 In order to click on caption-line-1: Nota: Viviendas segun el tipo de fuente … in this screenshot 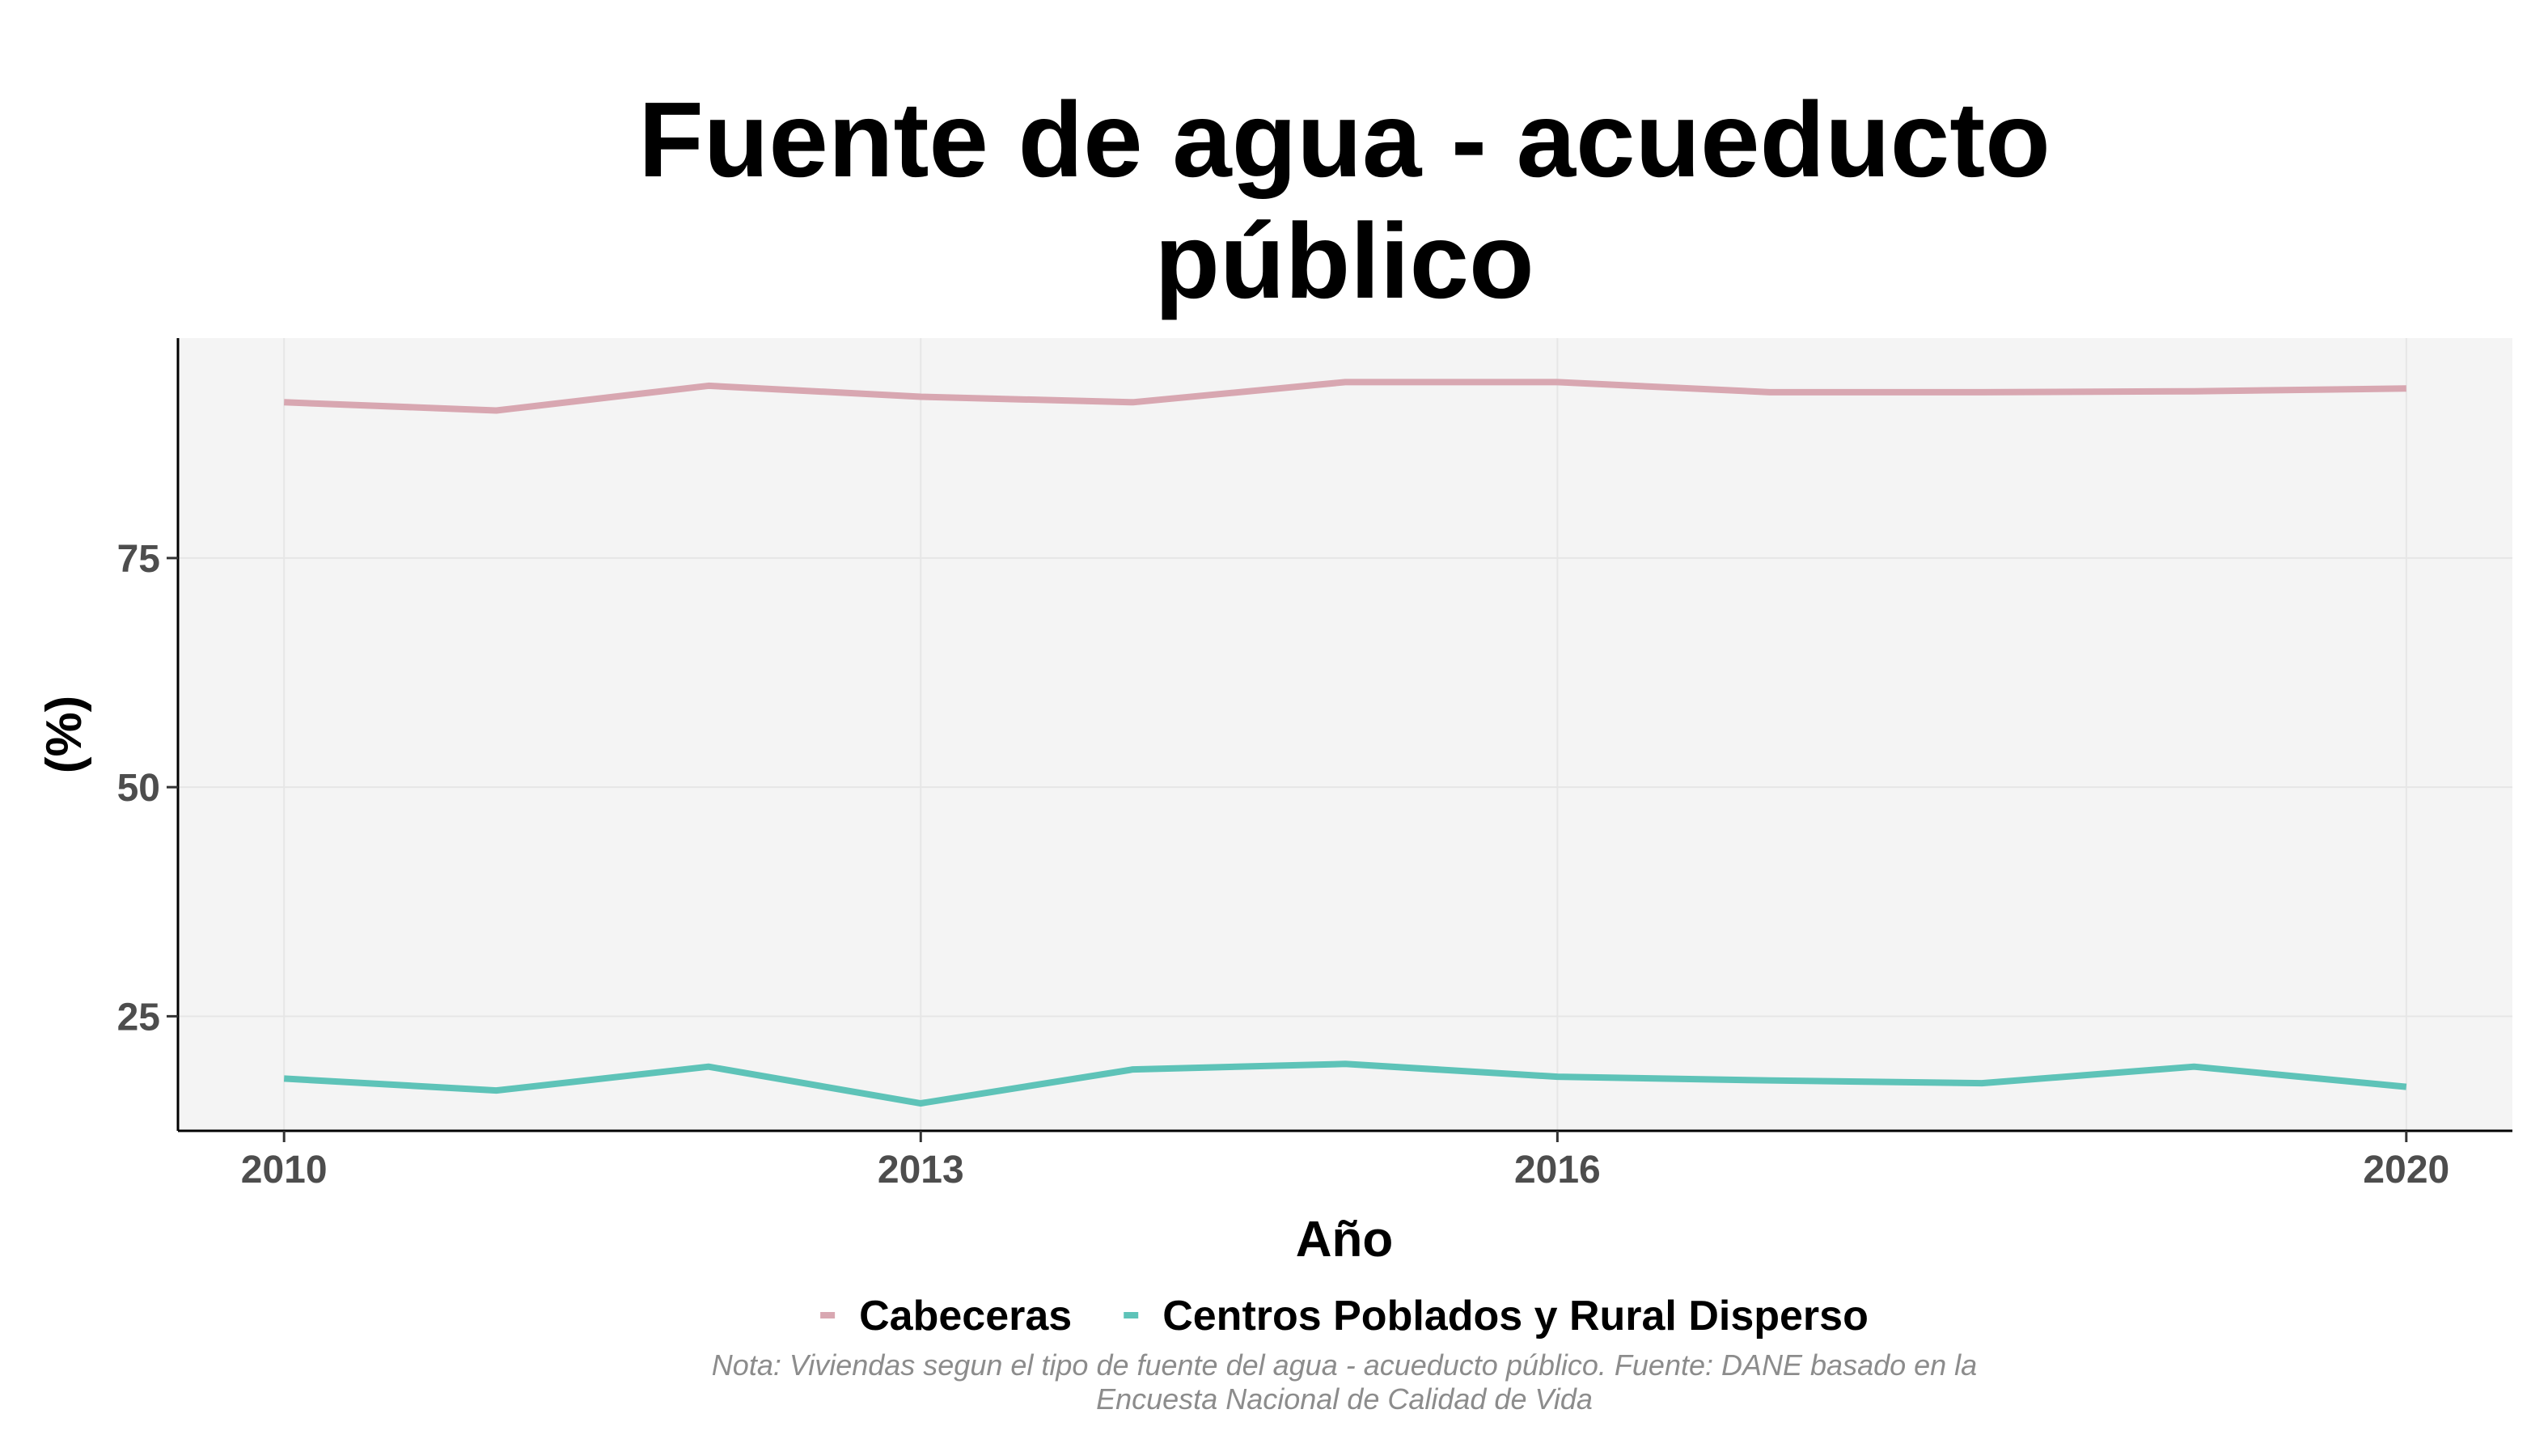, I will do `click(1344, 1365)`.